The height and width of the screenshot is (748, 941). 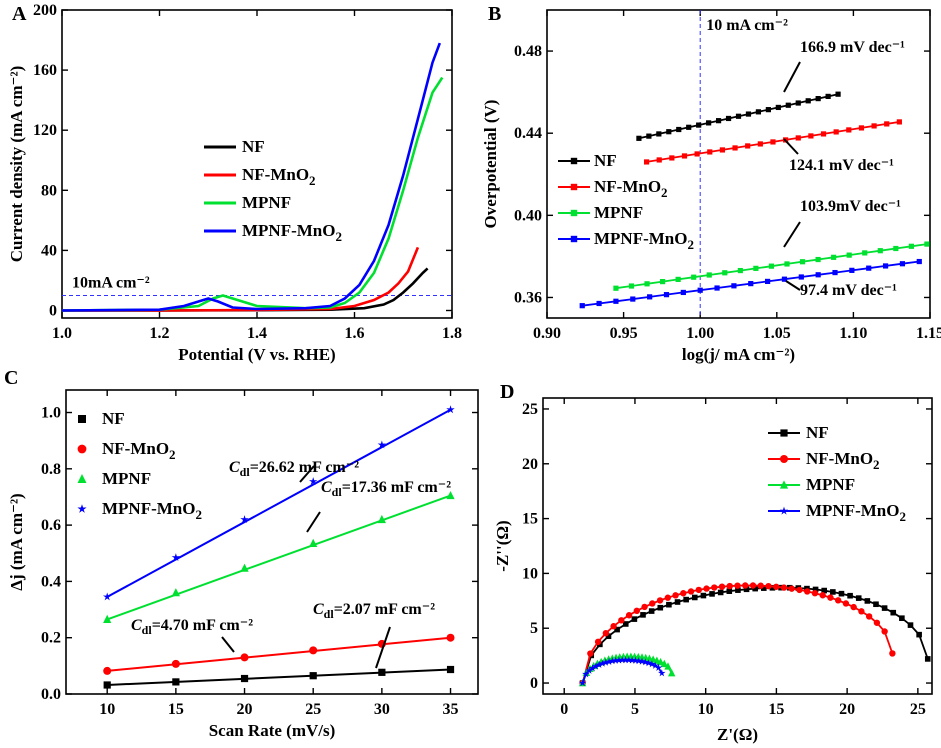 What do you see at coordinates (19, 14) in the screenshot?
I see `panel-letter: A` at bounding box center [19, 14].